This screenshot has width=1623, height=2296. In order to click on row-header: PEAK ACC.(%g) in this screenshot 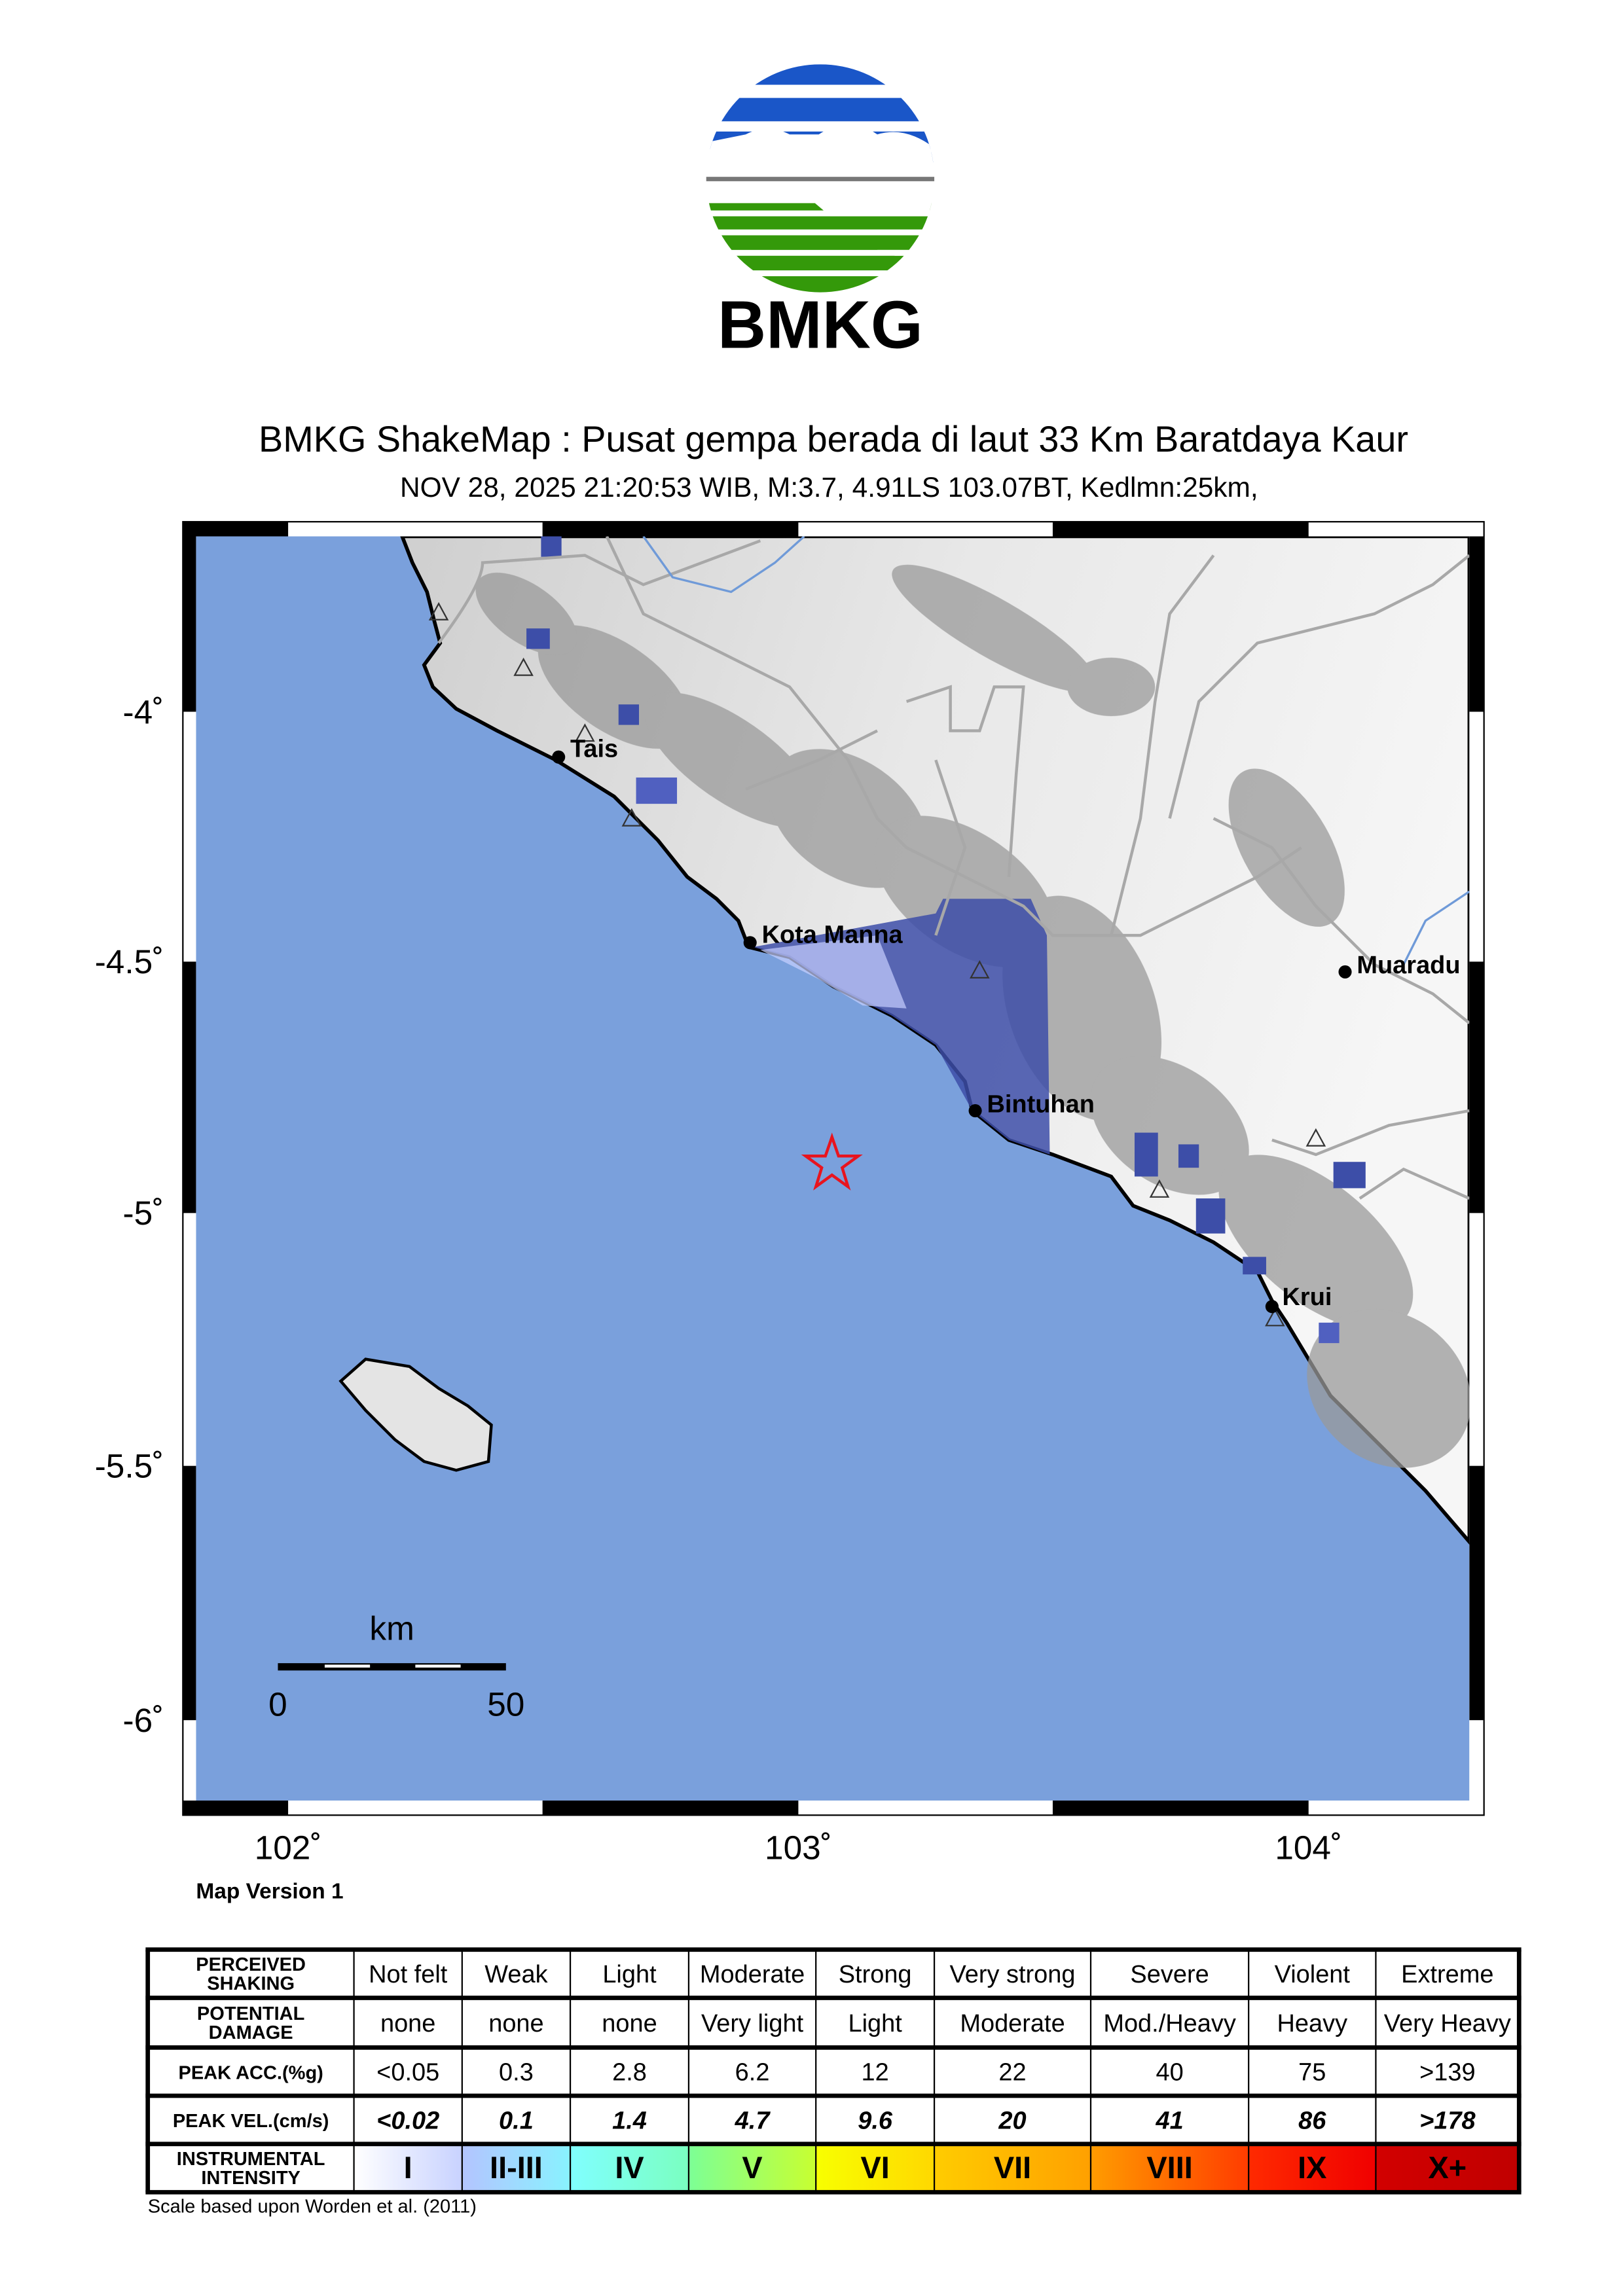, I will do `click(250, 2072)`.